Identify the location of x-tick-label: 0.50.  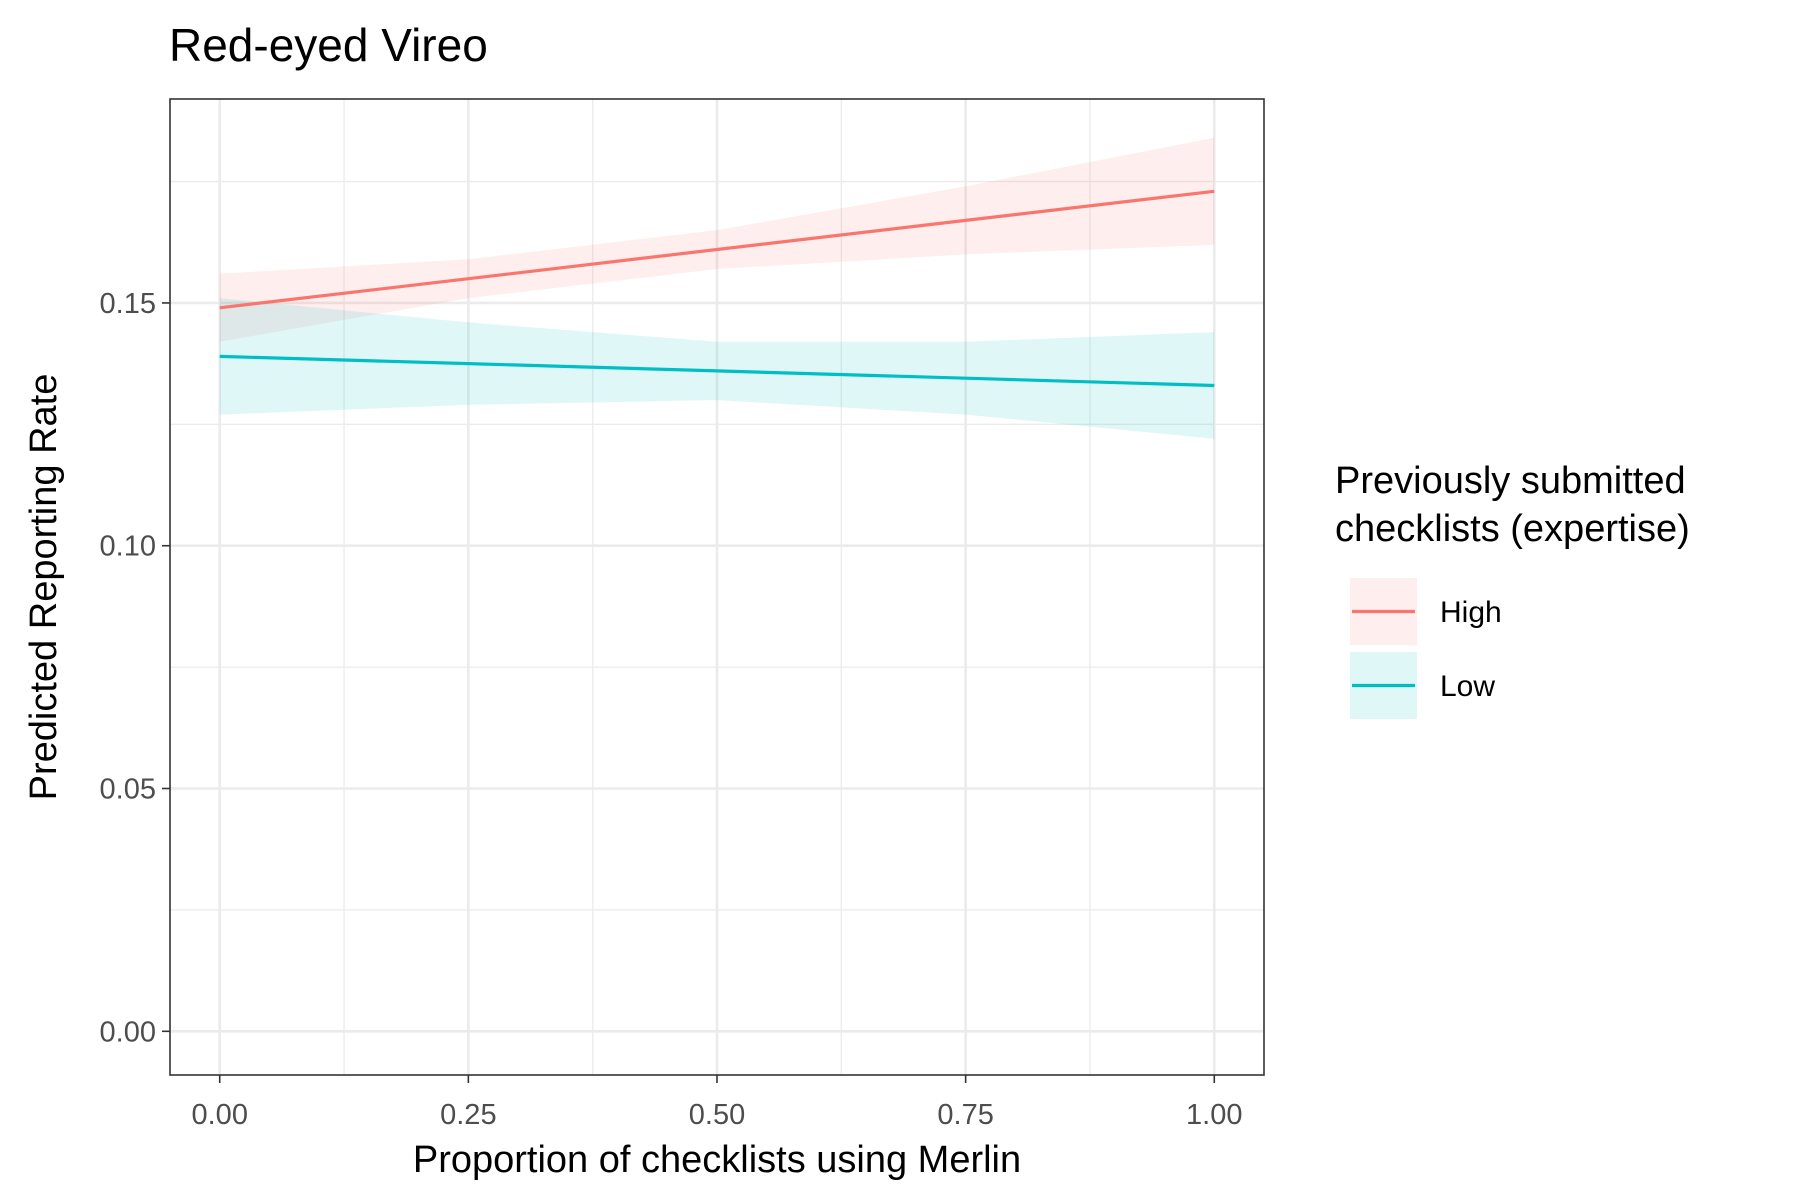
(717, 1115).